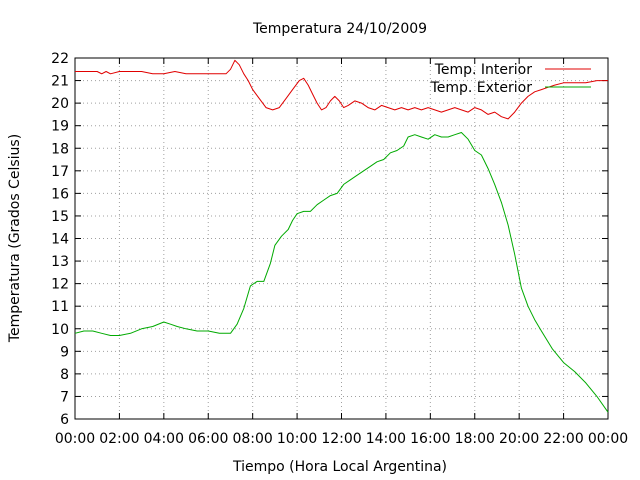 This screenshot has width=640, height=480. I want to click on y-tick-label: 15, so click(60, 217).